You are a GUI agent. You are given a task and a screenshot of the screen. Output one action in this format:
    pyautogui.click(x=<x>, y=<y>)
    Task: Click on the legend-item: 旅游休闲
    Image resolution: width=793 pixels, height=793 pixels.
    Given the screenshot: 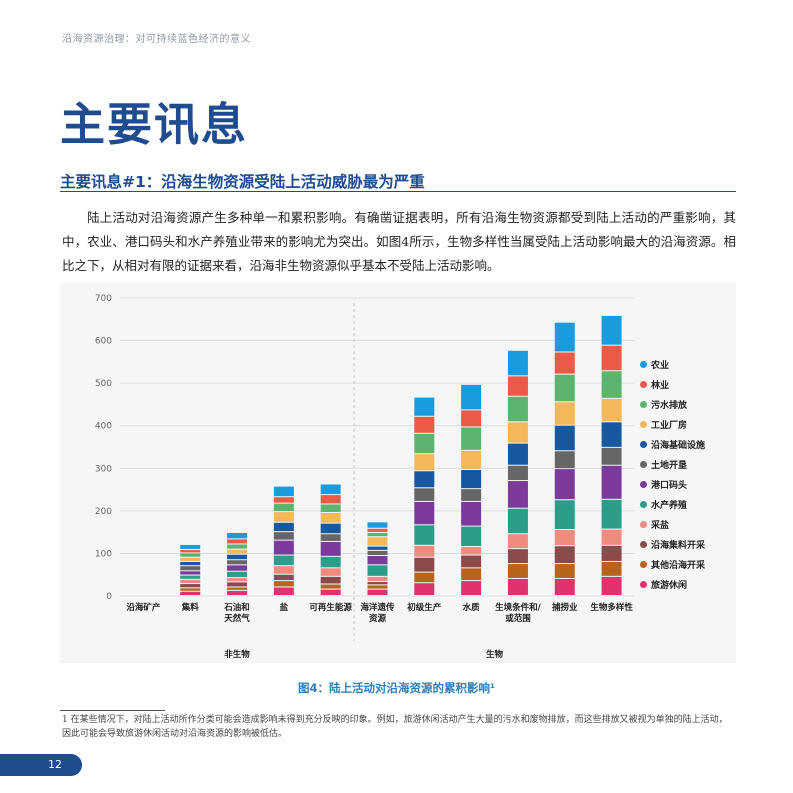 What is the action you would take?
    pyautogui.click(x=663, y=585)
    